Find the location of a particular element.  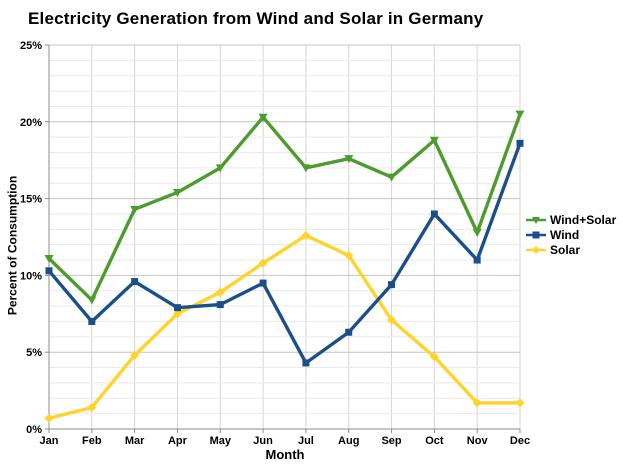

legend-item-wind: Wind is located at coordinates (571, 235).